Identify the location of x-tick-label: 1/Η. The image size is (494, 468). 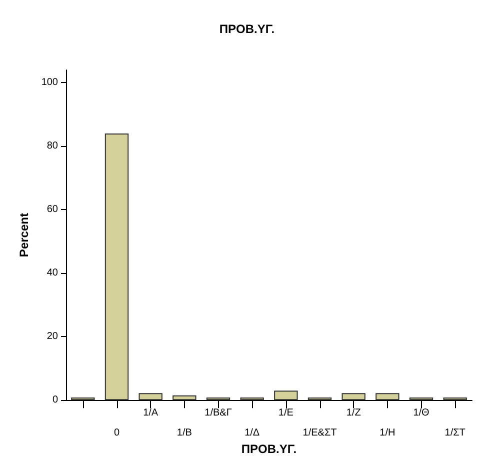
(388, 433).